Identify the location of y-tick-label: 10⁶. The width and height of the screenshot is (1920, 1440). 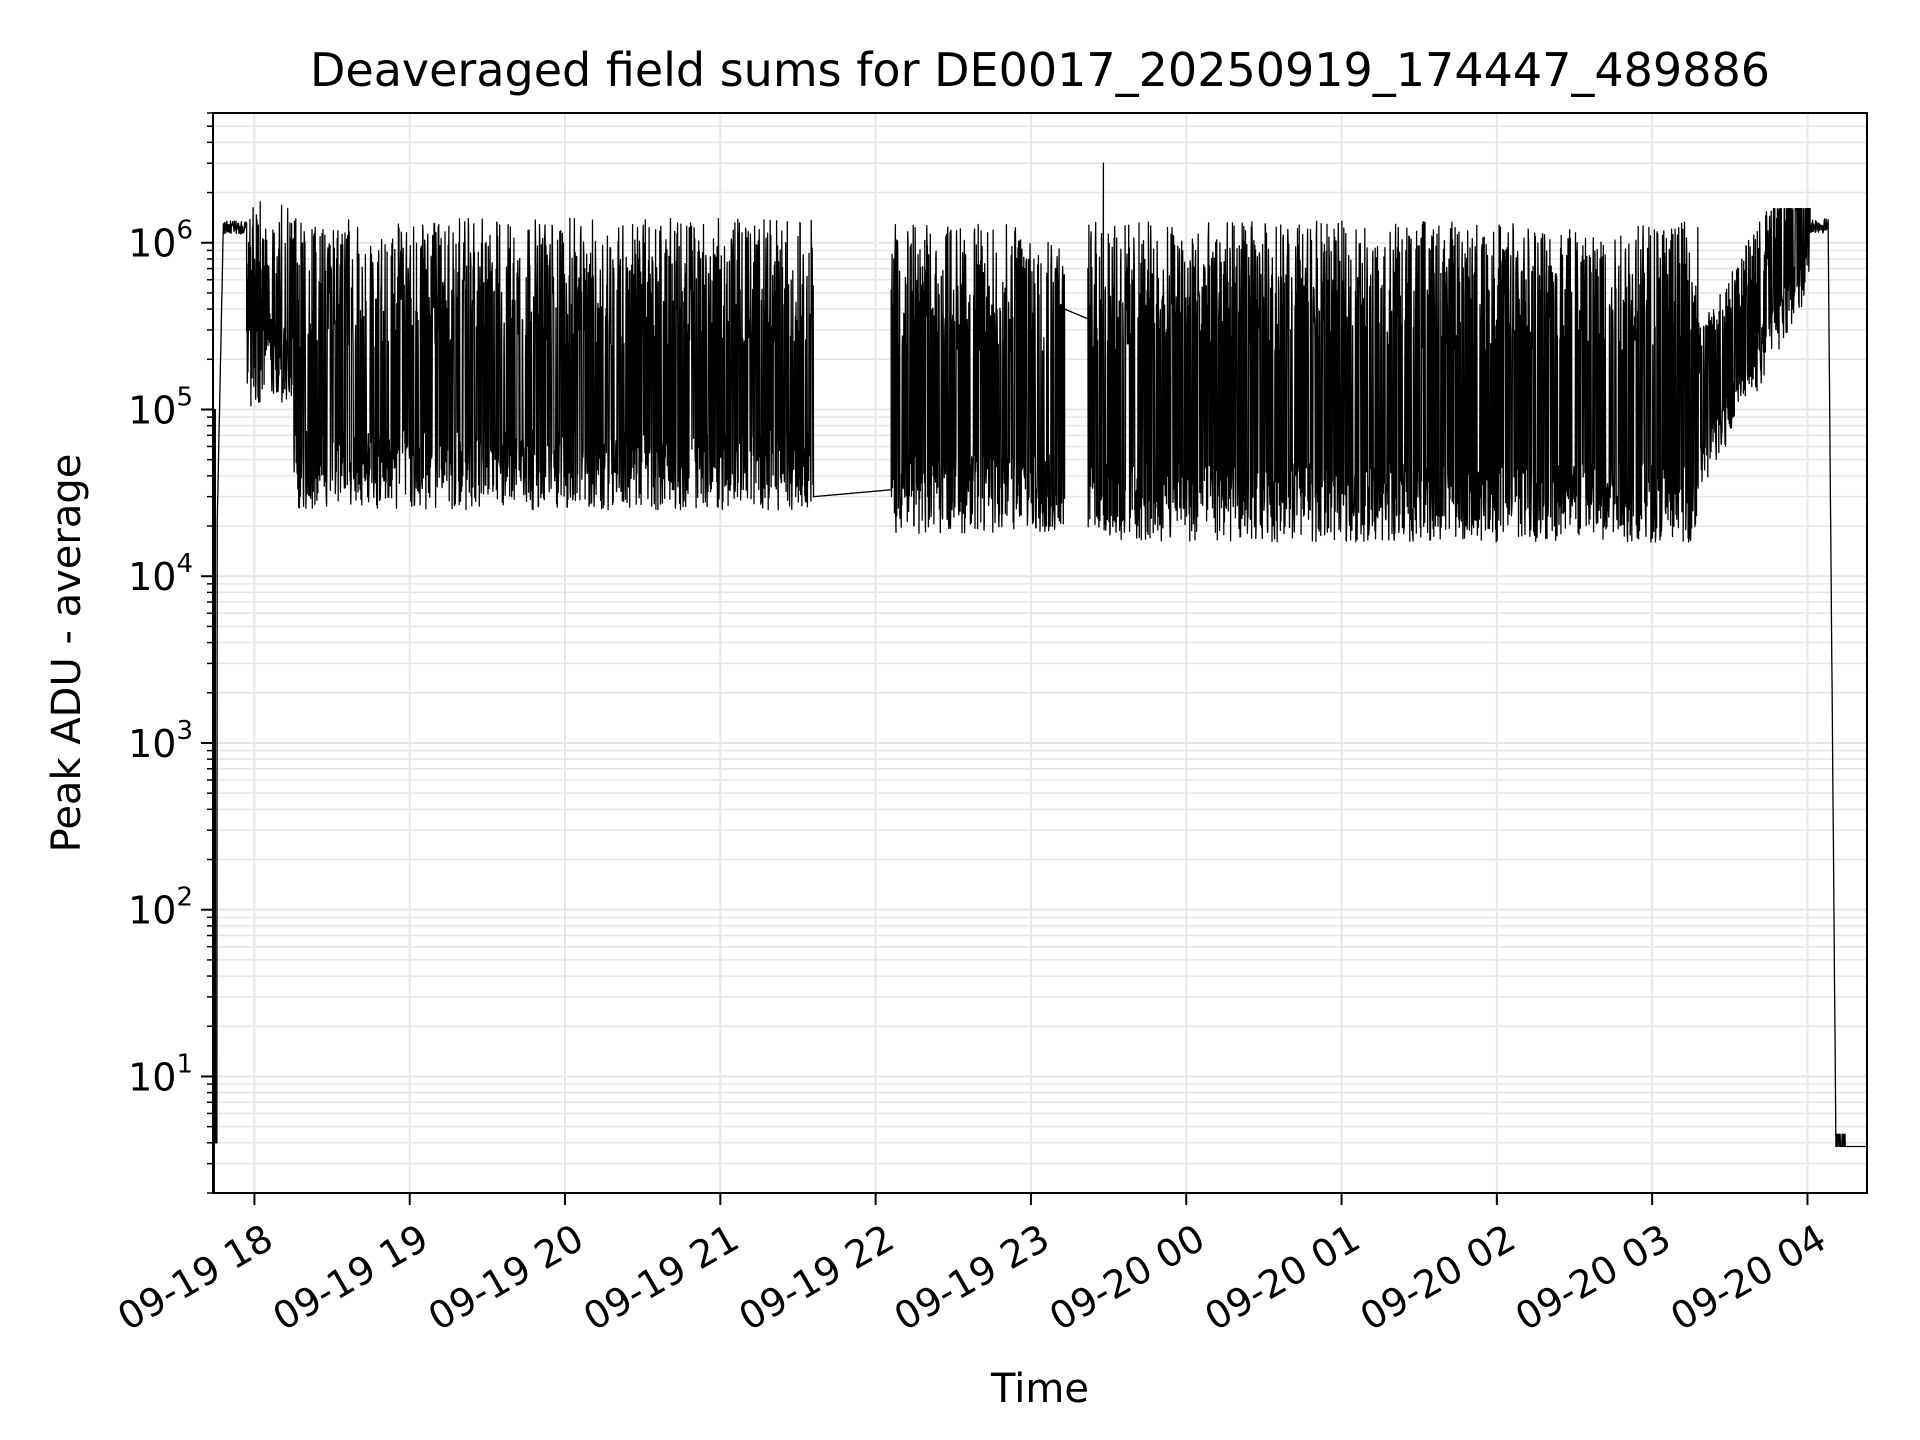
(160, 241).